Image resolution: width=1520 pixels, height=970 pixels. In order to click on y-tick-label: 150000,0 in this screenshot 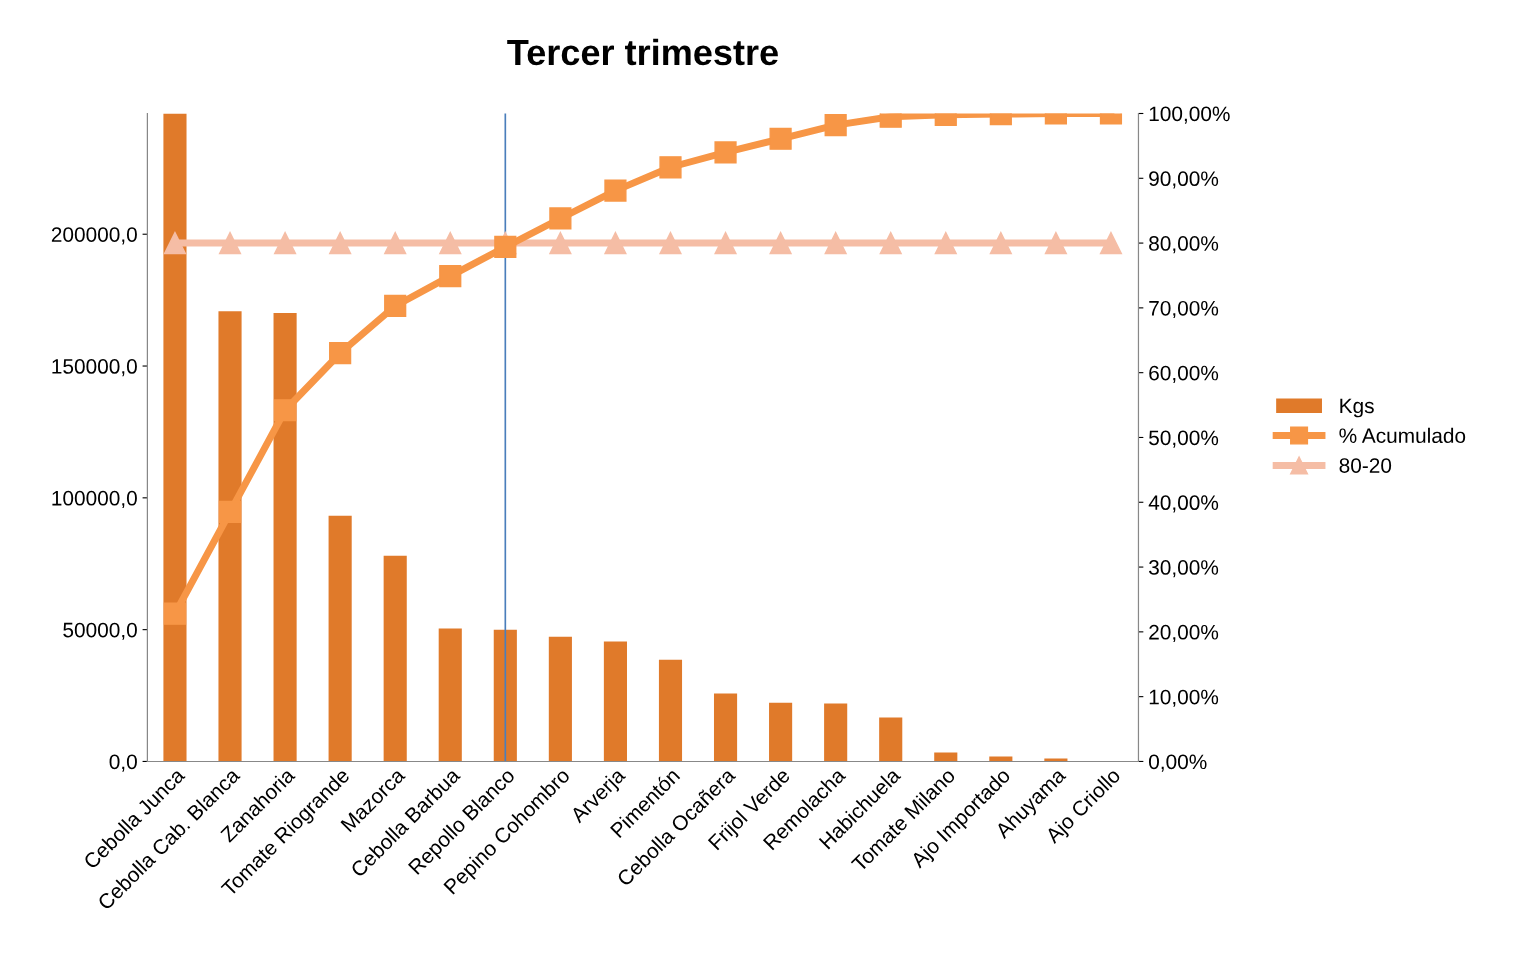, I will do `click(94, 368)`.